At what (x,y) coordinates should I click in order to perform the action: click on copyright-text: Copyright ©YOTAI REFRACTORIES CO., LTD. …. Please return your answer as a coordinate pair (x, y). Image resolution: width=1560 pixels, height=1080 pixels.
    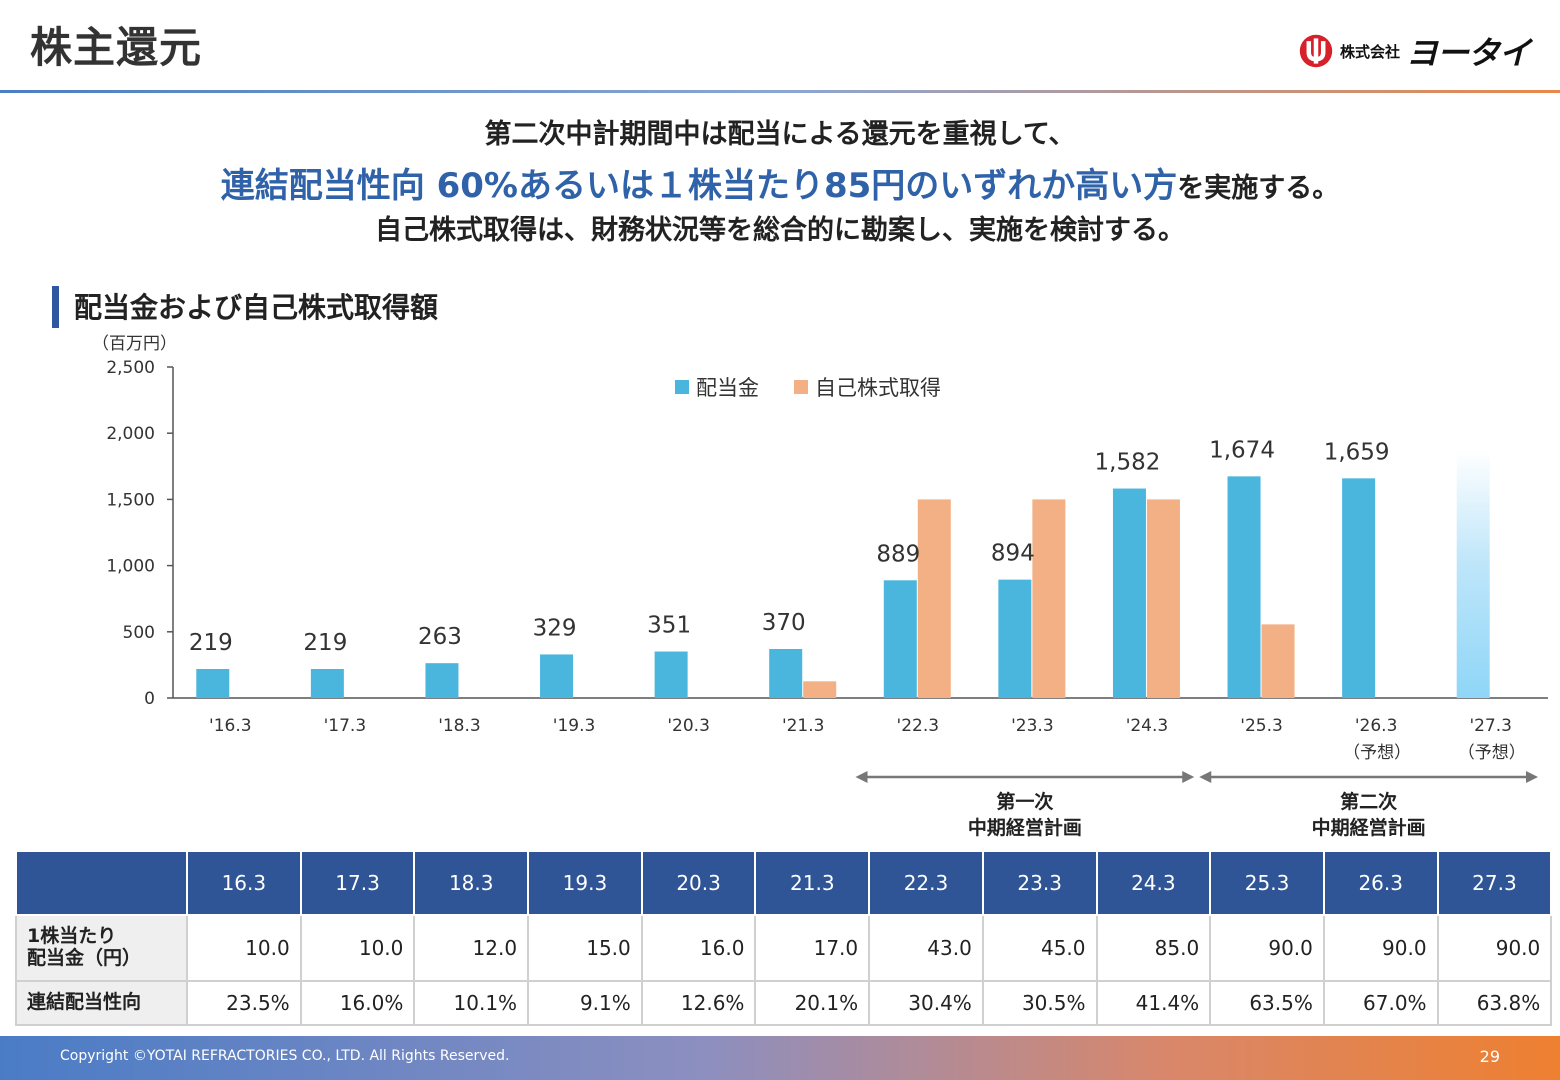
    Looking at the image, I should click on (285, 1056).